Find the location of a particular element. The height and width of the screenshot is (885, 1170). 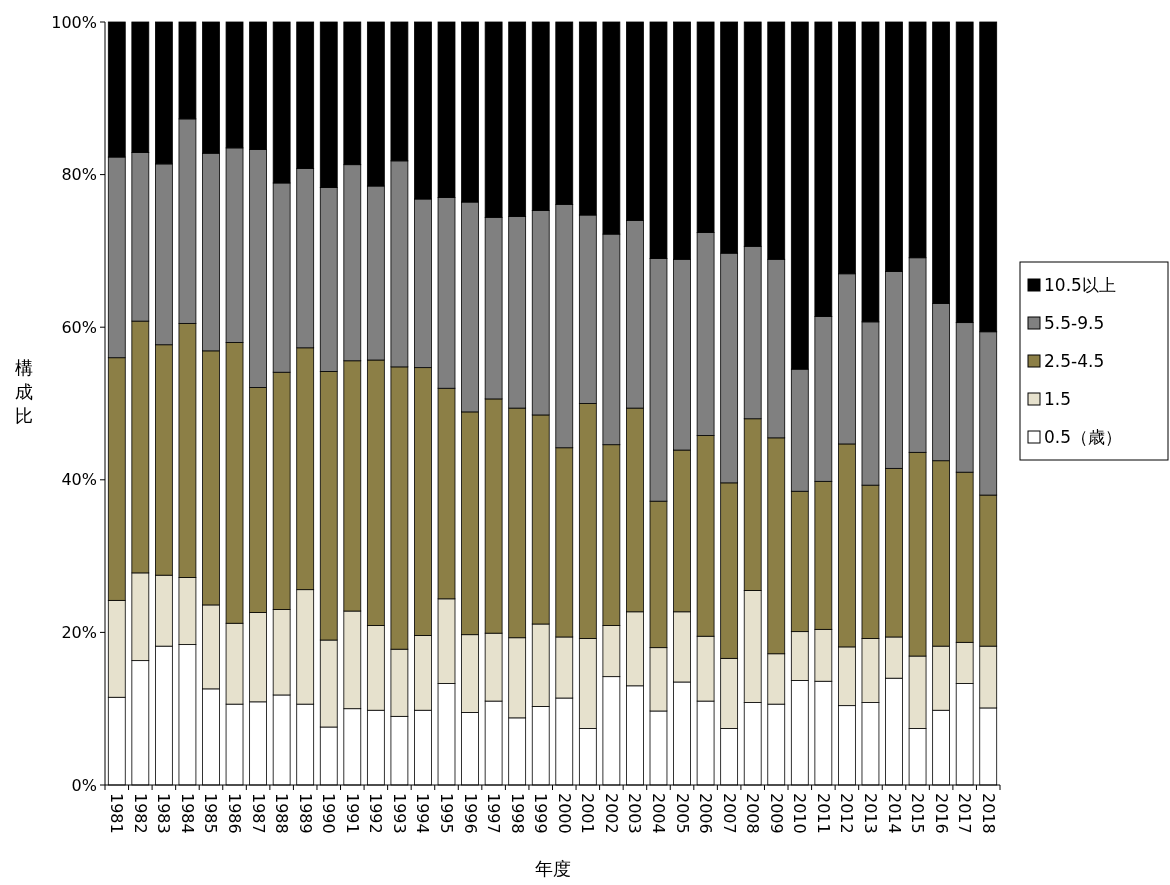

x-tick-label: 1999 is located at coordinates (541, 813).